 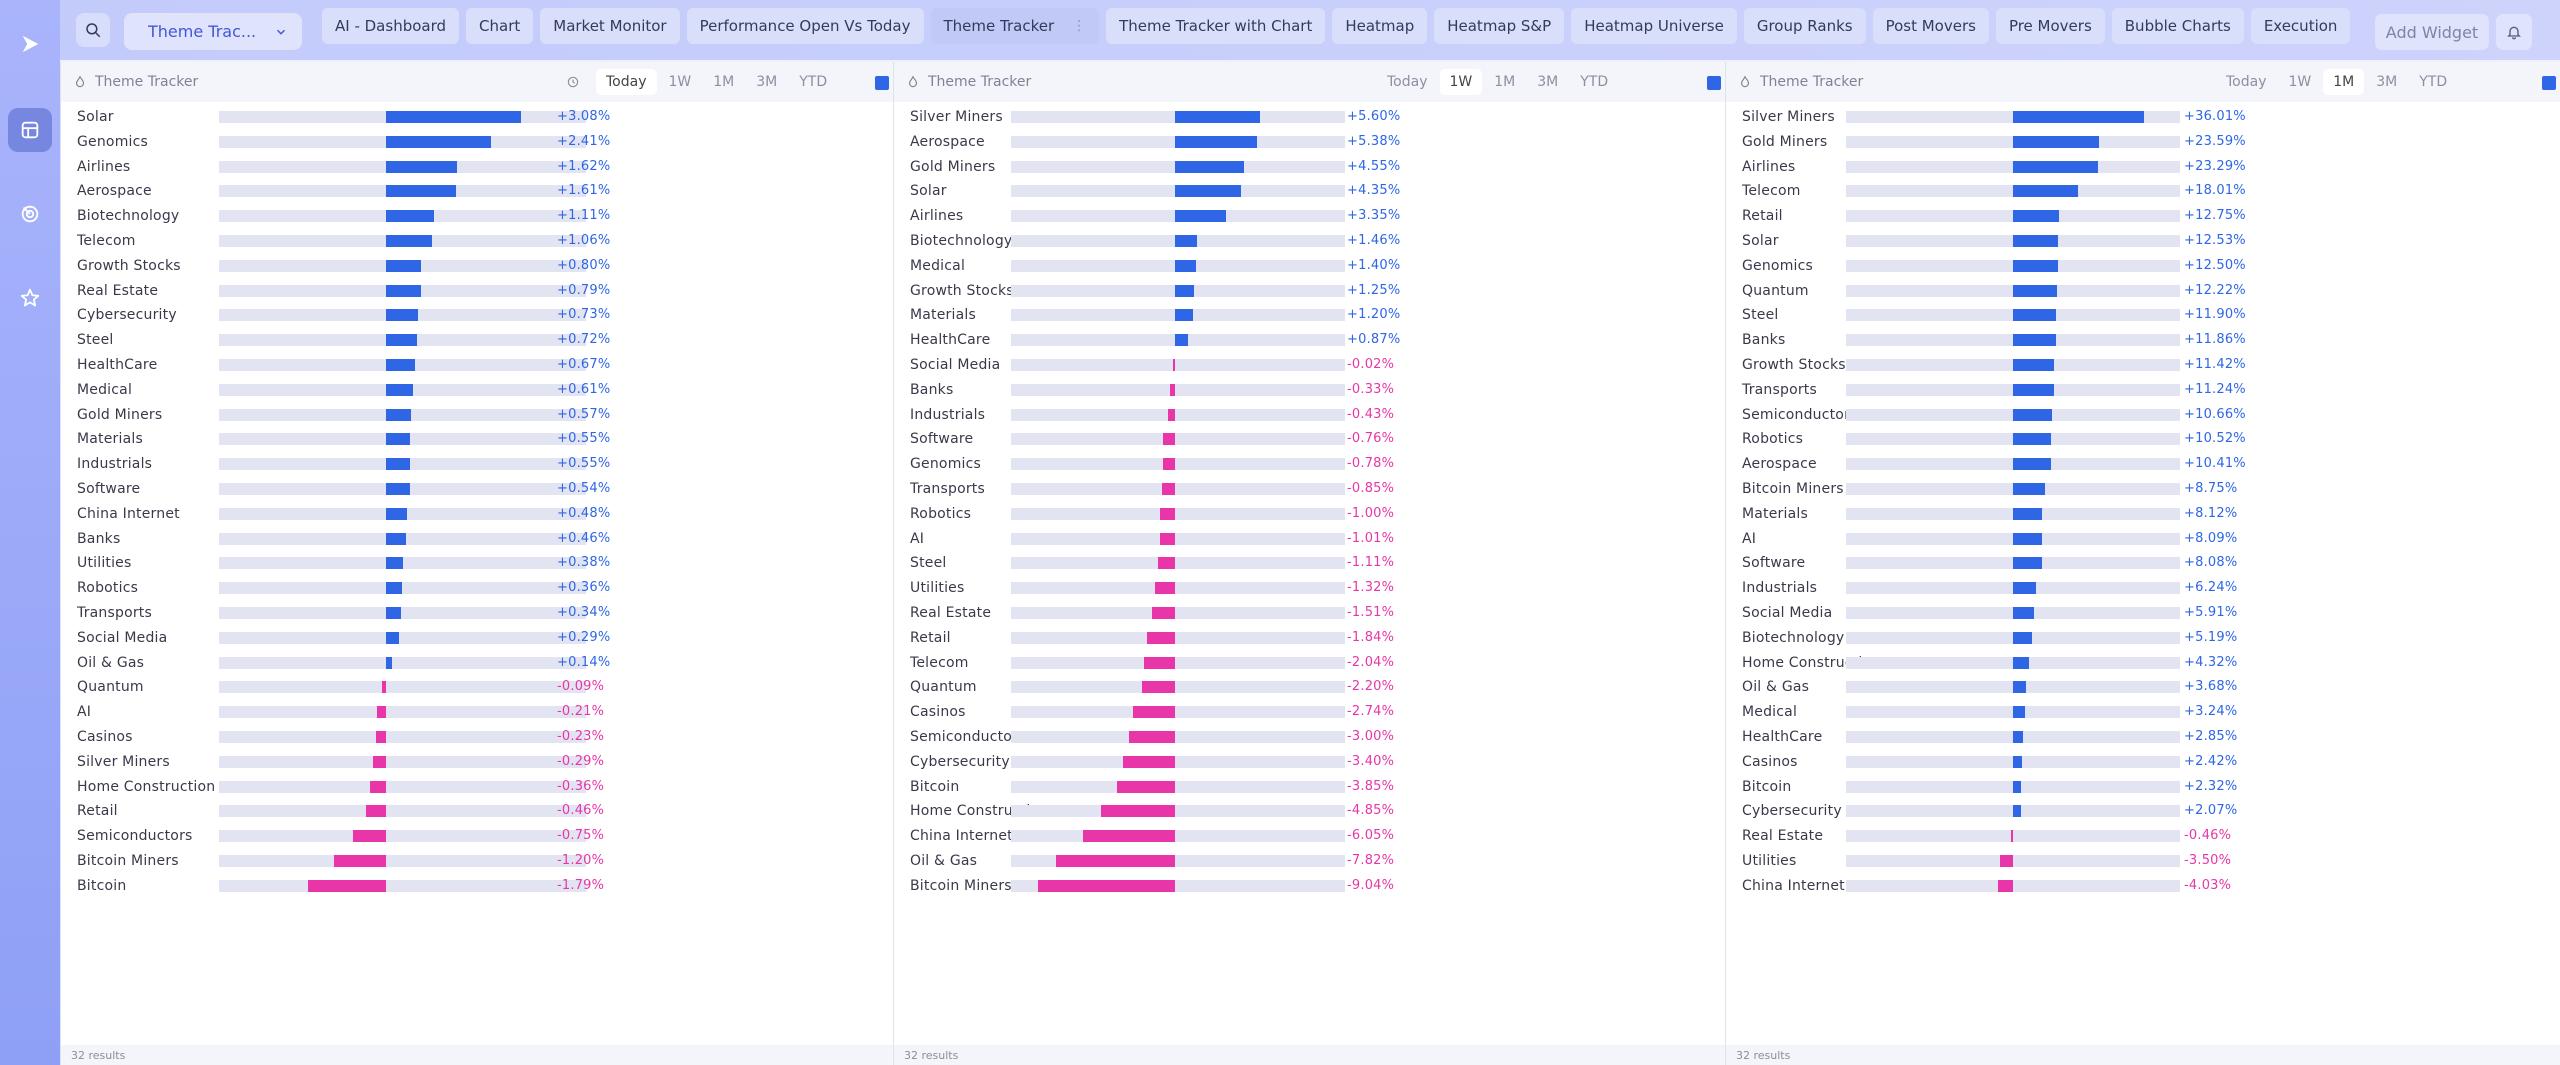 What do you see at coordinates (391, 26) in the screenshot?
I see `tab-ai-dashboard: AI - Dashboard` at bounding box center [391, 26].